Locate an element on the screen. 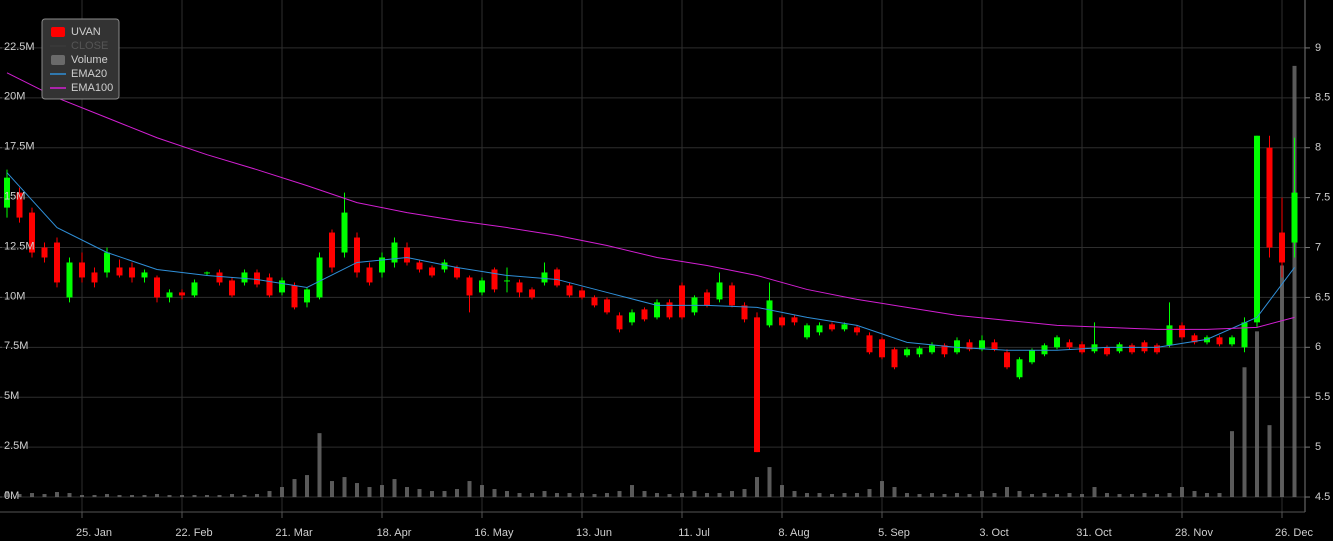 The height and width of the screenshot is (541, 1333). y-tick-label: 8 is located at coordinates (1318, 148).